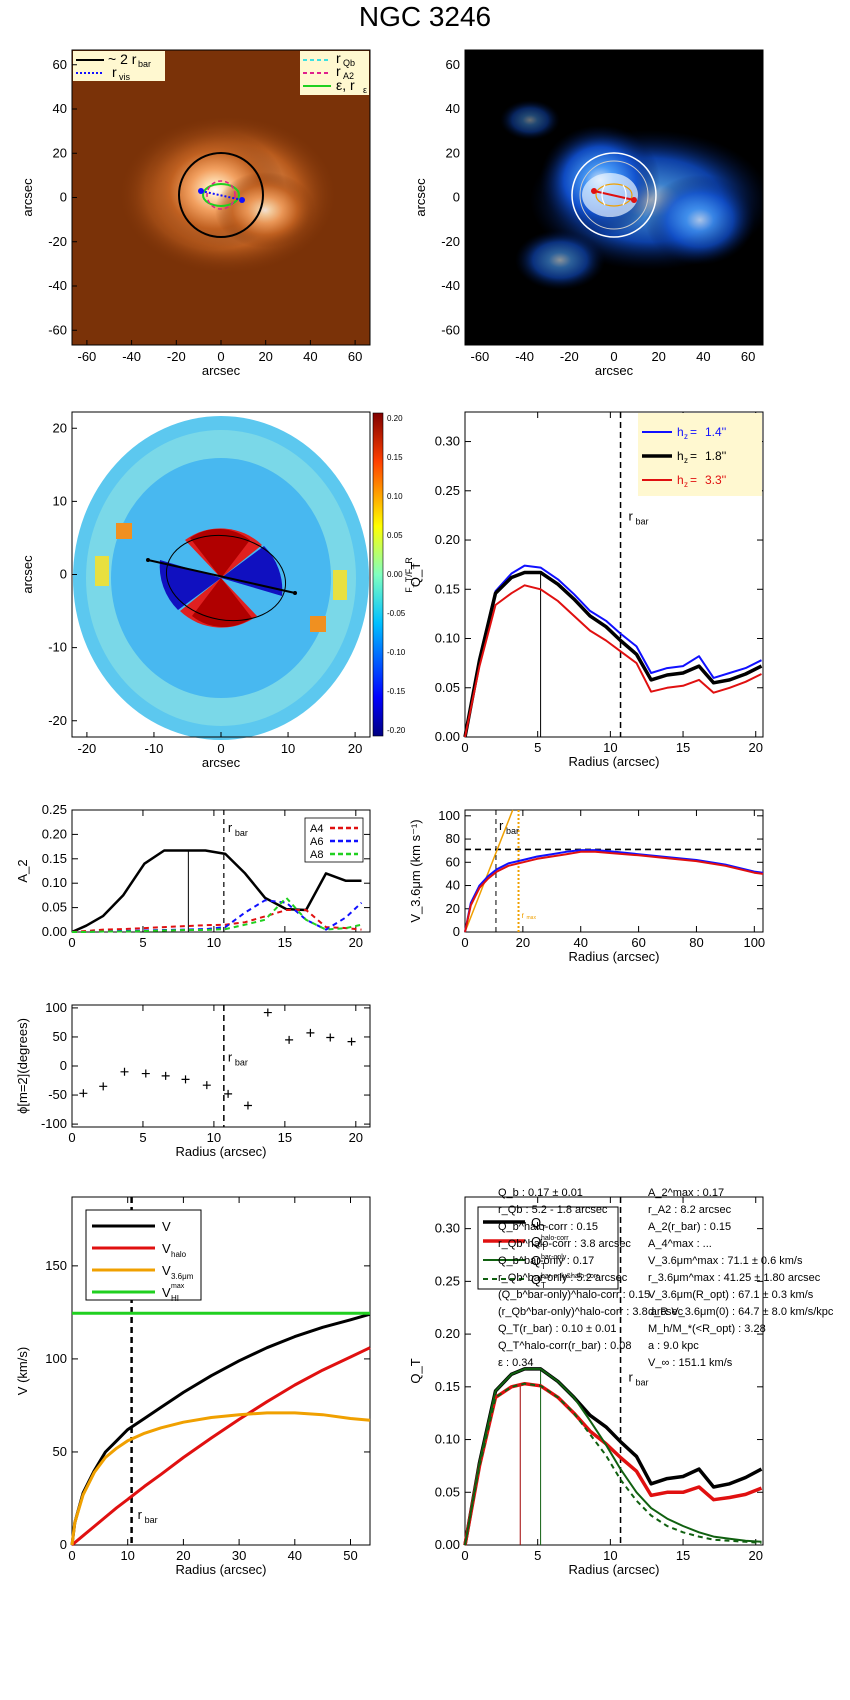 The image size is (850, 1700). Describe the element at coordinates (395, 496) in the screenshot. I see `colorbar-tick-label: 0.10` at that location.